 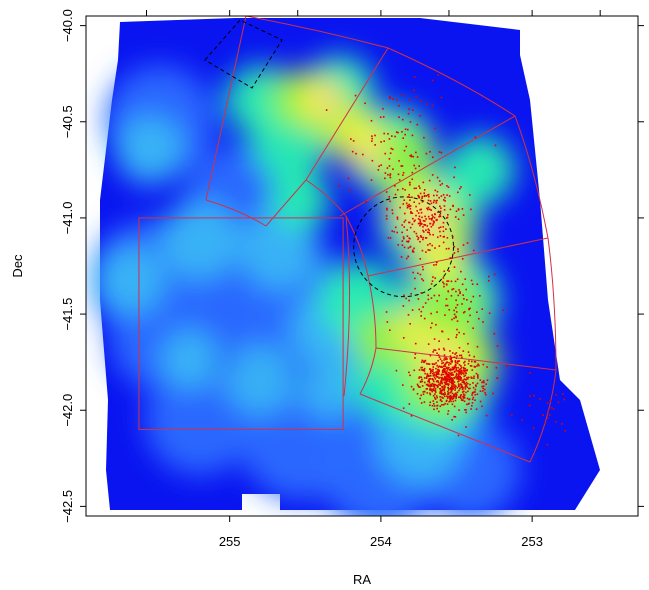 I want to click on y-tick-label: −41.0, so click(x=67, y=217).